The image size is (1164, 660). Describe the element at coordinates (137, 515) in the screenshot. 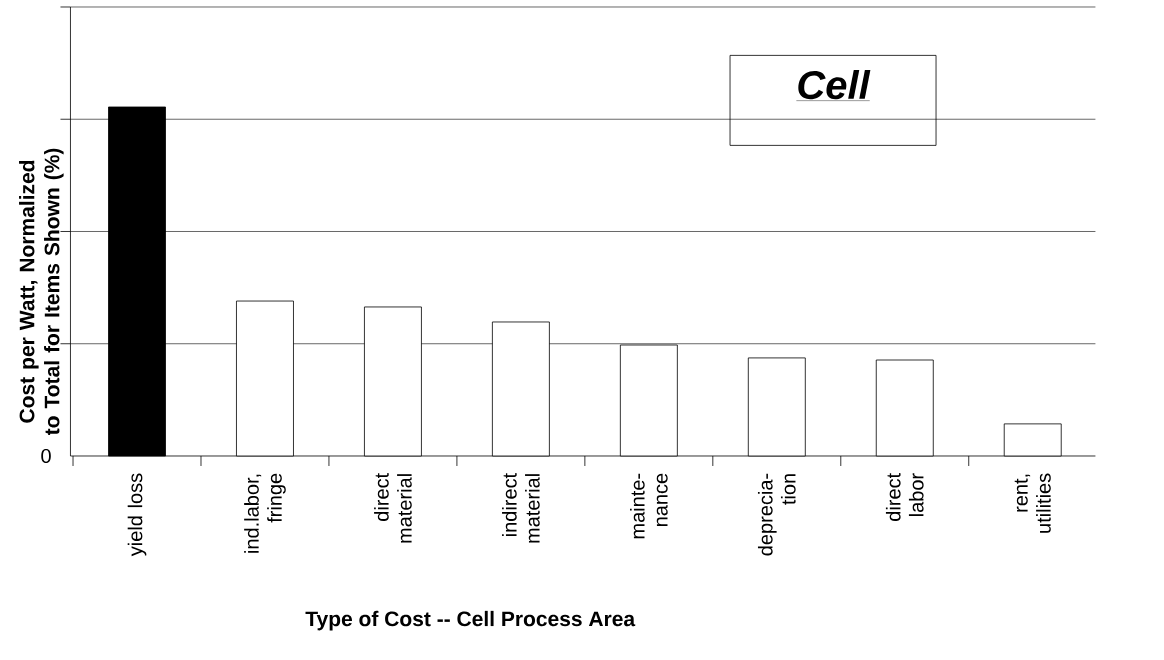

I see `x-tick-label: yield loss` at that location.